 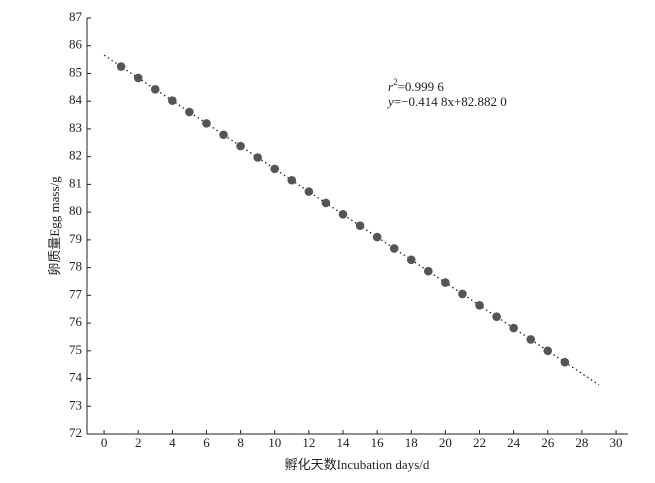 I want to click on x-tick-label: 8, so click(x=240, y=442).